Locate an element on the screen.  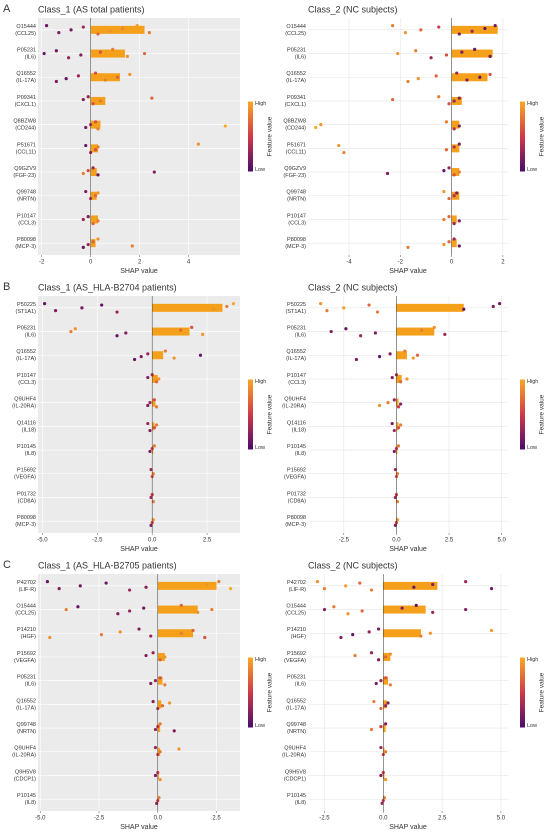
feature-id: P50225 is located at coordinates (296, 305).